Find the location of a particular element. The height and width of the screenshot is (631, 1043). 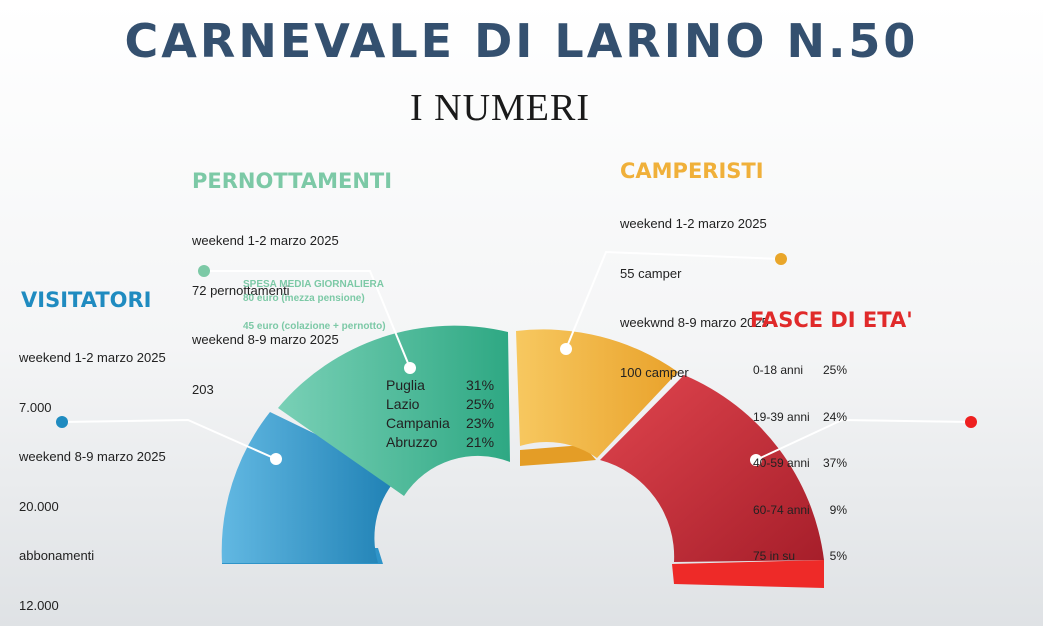

fasce-anchor is located at coordinates (756, 460).